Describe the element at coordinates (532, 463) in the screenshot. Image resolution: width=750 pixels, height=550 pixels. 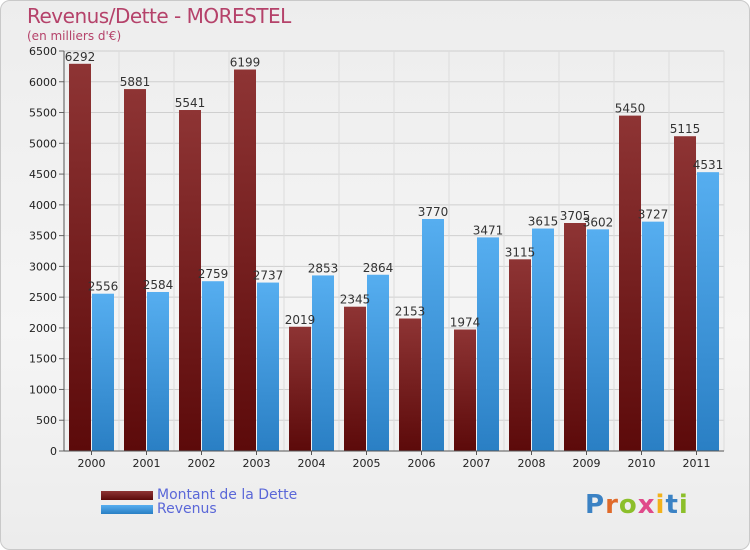
I see `x-tick-label: 2008` at that location.